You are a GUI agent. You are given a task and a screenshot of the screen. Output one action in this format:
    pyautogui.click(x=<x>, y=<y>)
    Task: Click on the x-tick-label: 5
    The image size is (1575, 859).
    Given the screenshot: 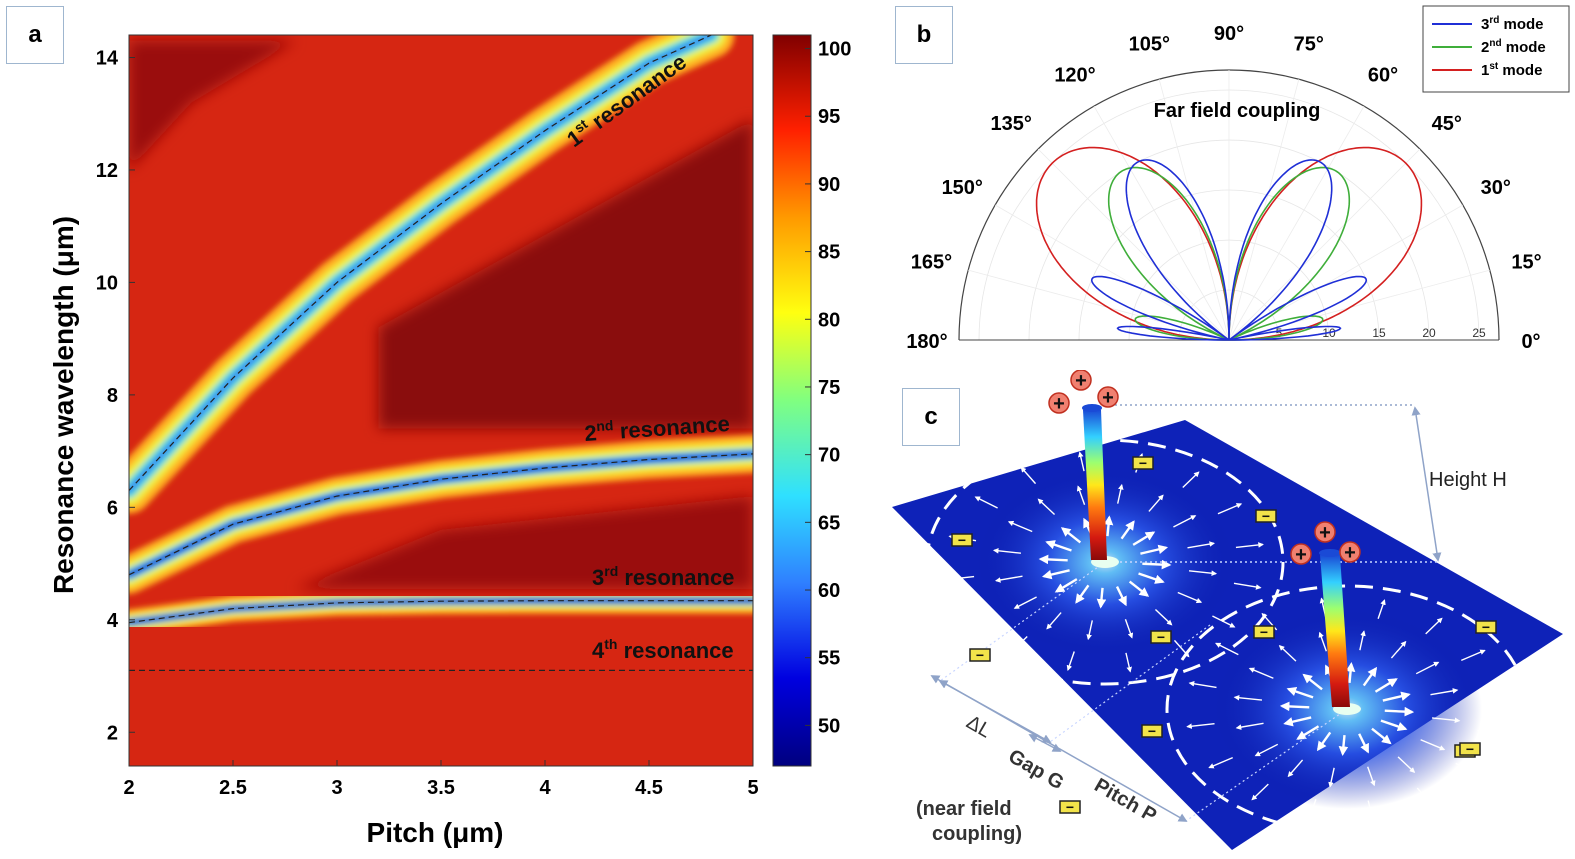 What is the action you would take?
    pyautogui.click(x=752, y=788)
    